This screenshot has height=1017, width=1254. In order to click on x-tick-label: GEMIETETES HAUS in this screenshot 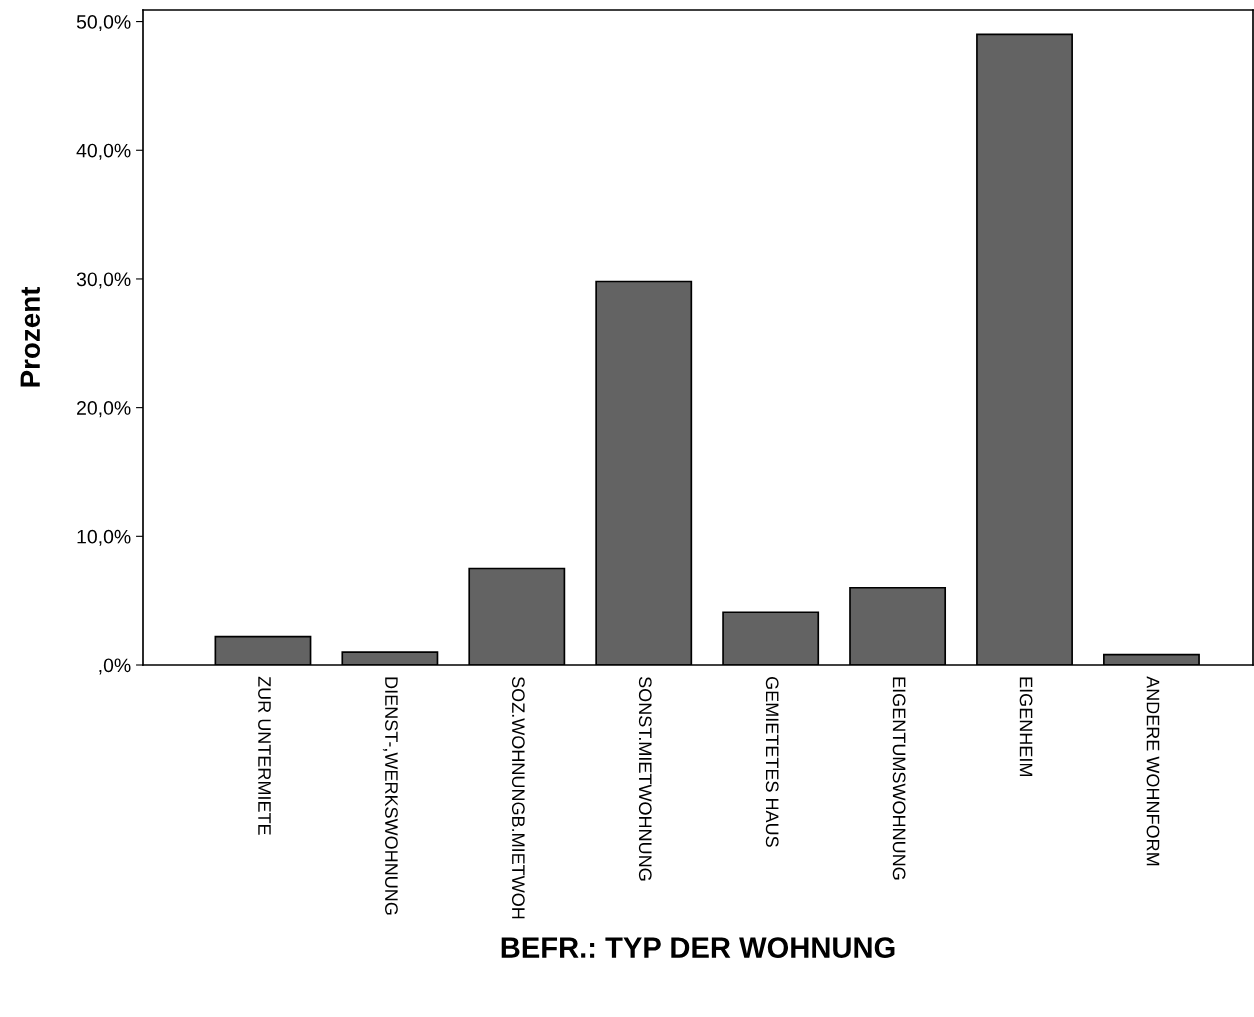, I will do `click(772, 762)`.